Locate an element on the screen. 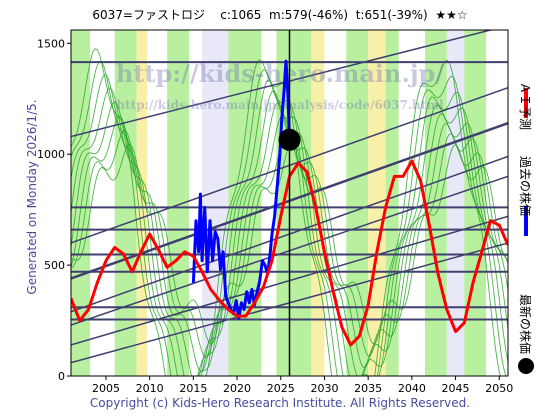 This screenshot has width=560, height=420. generated-date: Generated on Monday 2026/1/5. is located at coordinates (32, 197).